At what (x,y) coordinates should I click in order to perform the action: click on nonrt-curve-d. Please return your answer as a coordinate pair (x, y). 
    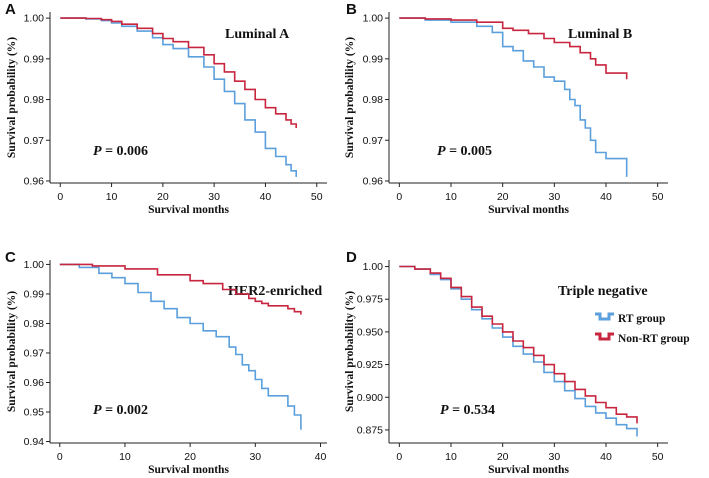
    Looking at the image, I should click on (518, 344).